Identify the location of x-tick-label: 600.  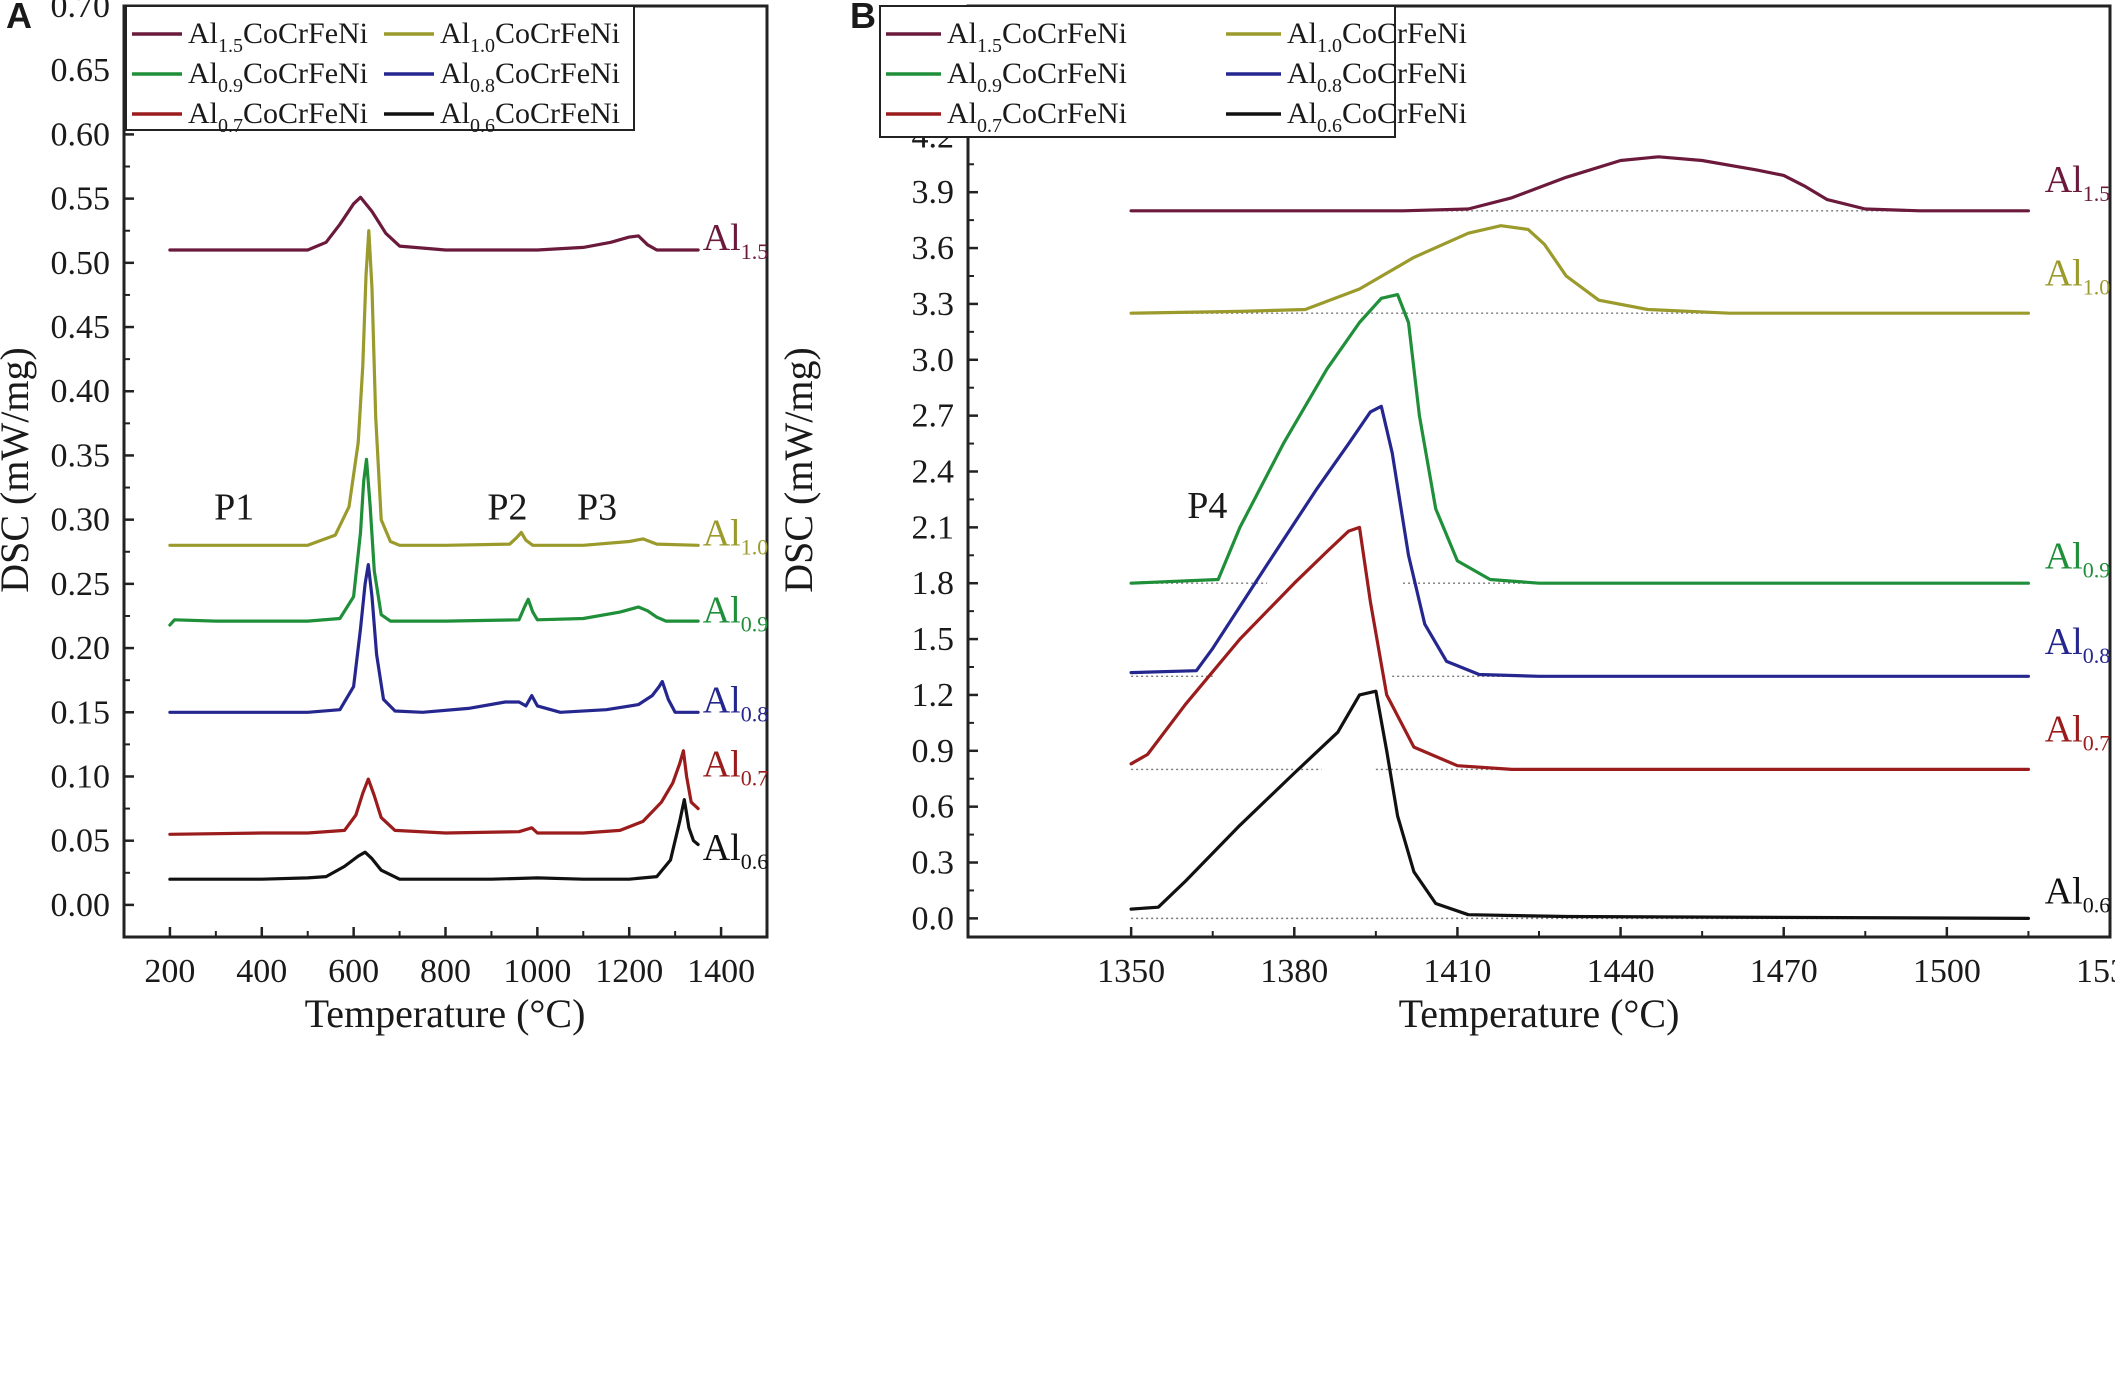
(353, 971).